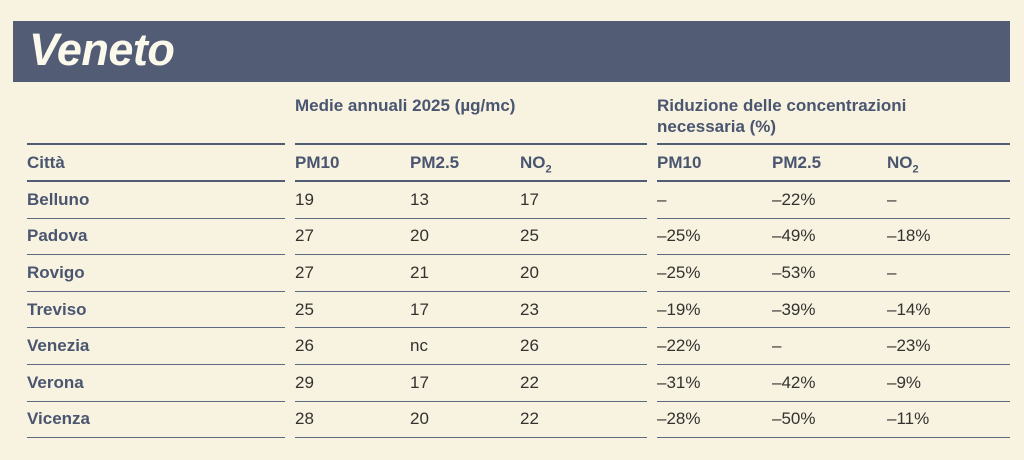 Image resolution: width=1024 pixels, height=460 pixels. I want to click on city-cell: Verona, so click(156, 383).